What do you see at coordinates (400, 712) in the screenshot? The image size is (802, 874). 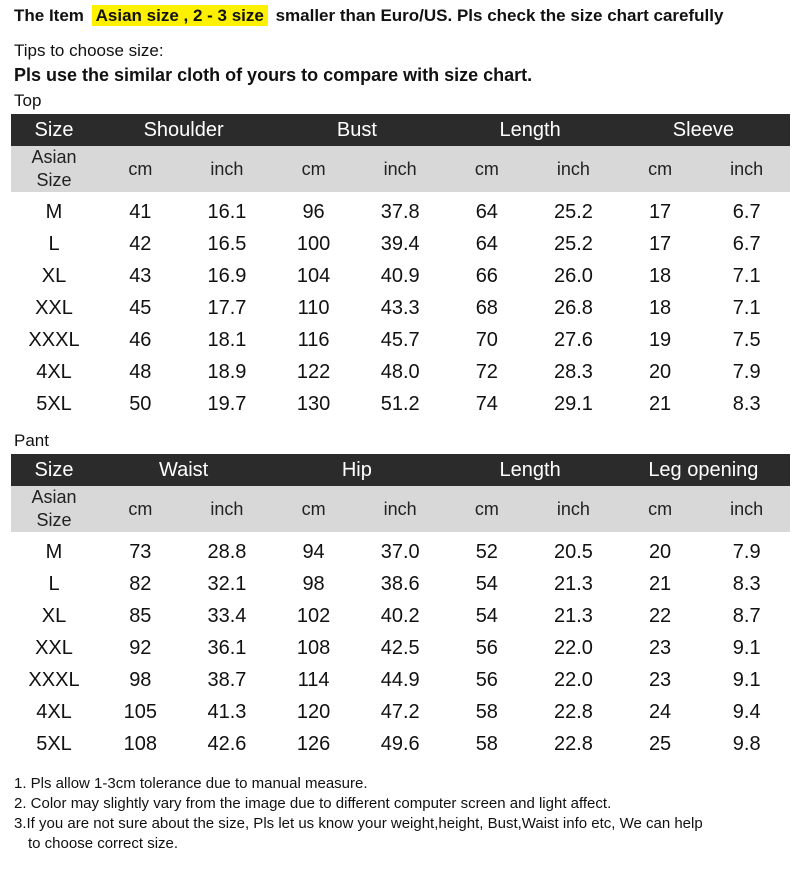 I see `table-row: 4XL 105 41.3 120 47.2 58 22.8 24 9.4` at bounding box center [400, 712].